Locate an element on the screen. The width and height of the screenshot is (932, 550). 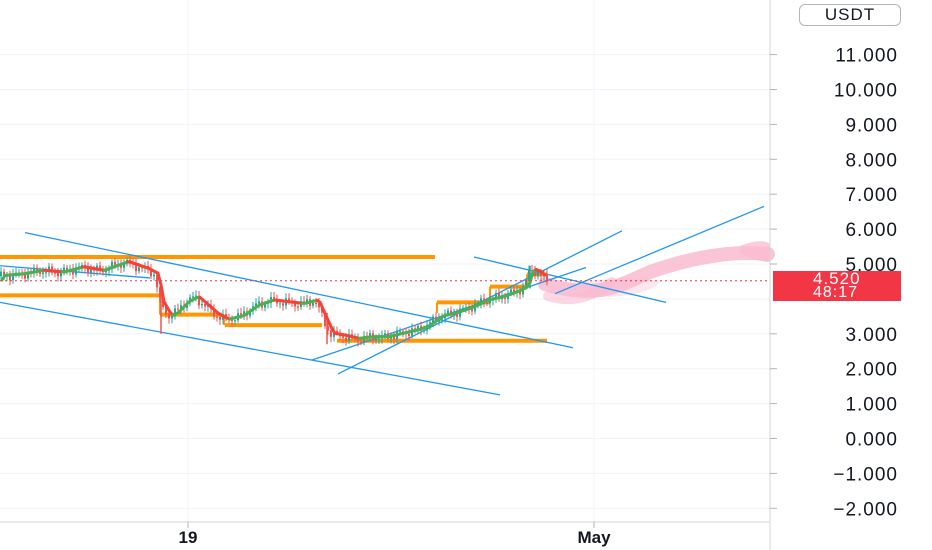
moving-average is located at coordinates (273, 300).